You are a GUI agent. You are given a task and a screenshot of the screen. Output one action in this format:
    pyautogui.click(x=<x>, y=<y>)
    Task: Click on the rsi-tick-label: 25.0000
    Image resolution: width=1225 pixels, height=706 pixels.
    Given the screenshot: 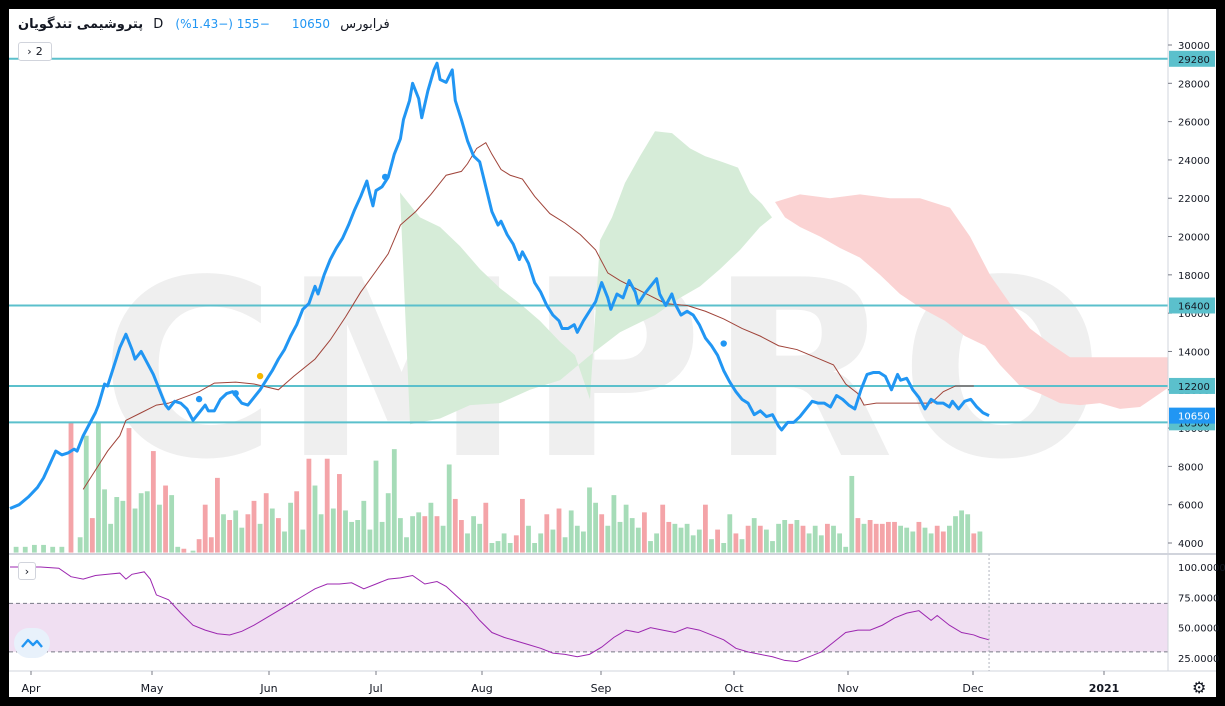 What is the action you would take?
    pyautogui.click(x=1198, y=659)
    